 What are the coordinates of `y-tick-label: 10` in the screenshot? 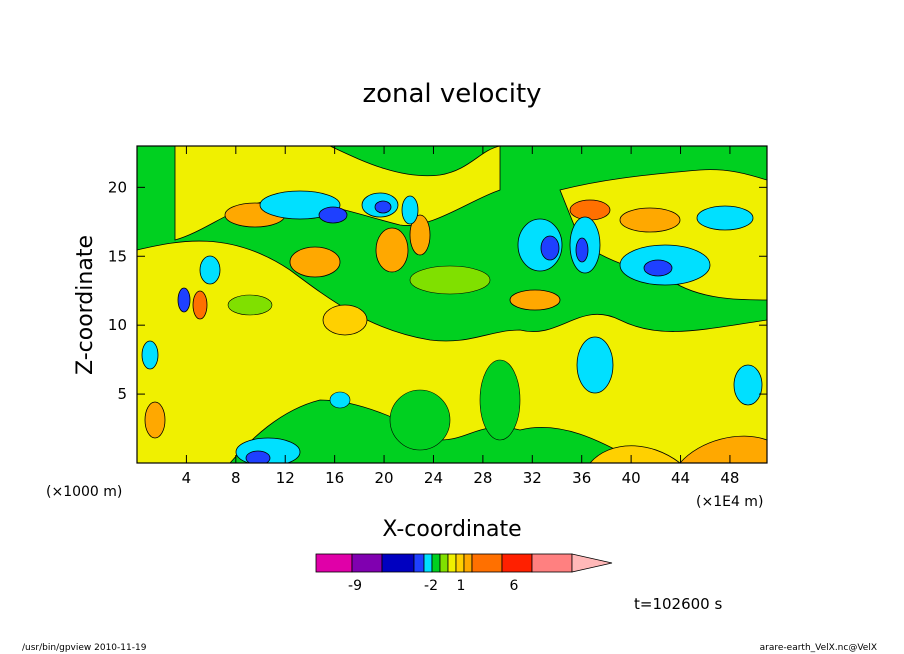 It's located at (117, 325).